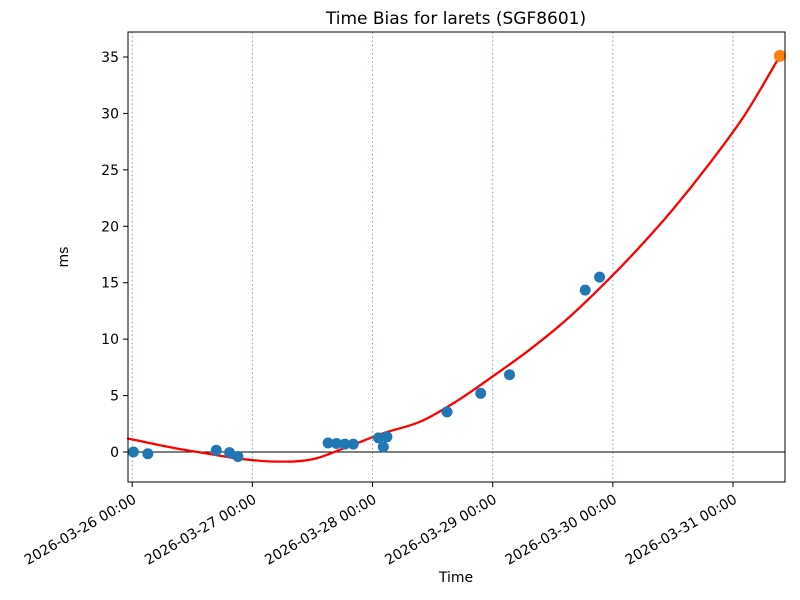  What do you see at coordinates (80, 530) in the screenshot?
I see `x-tick-label: 2026-03-26 00:00` at bounding box center [80, 530].